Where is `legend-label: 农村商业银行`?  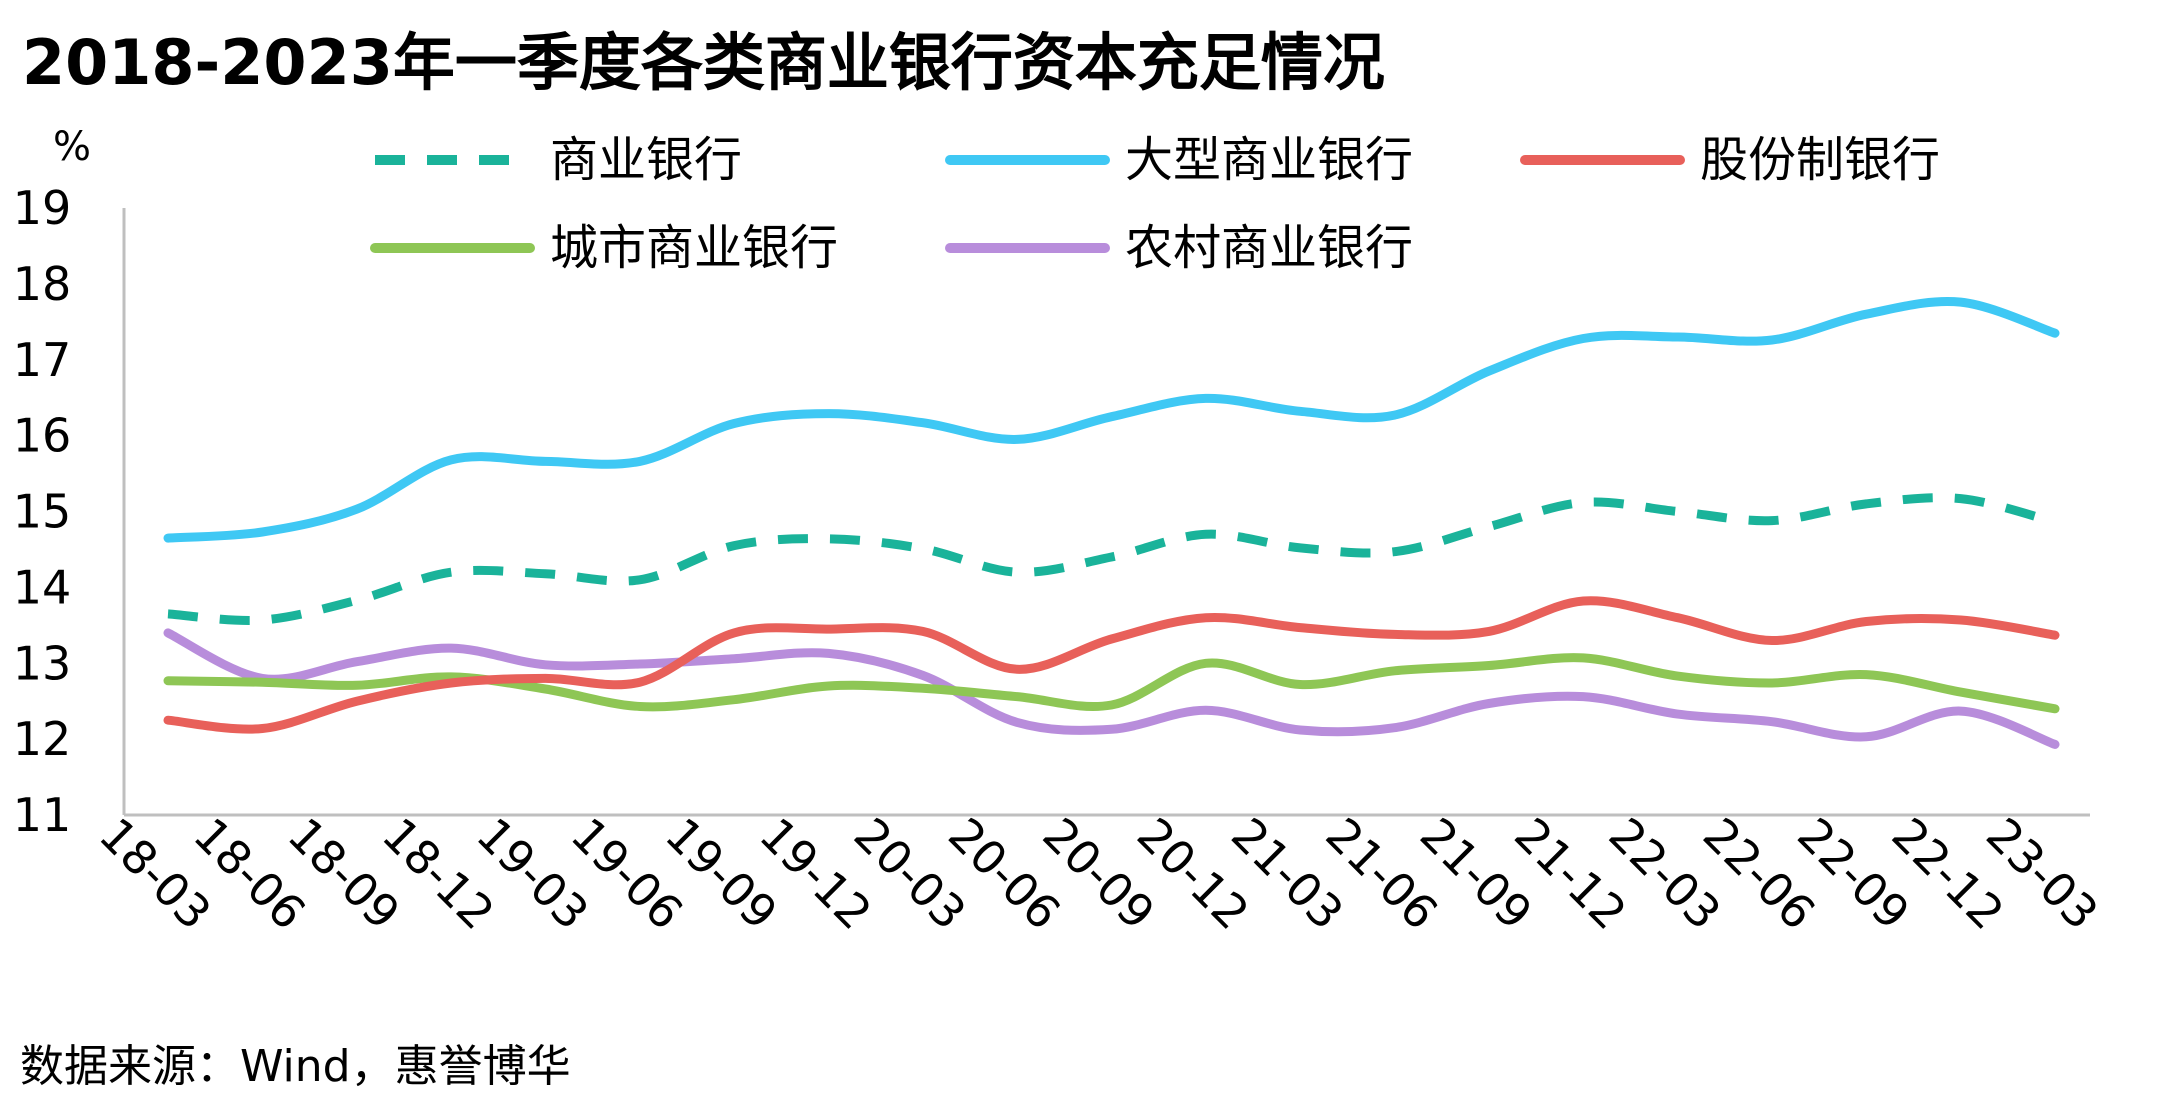 legend-label: 农村商业银行 is located at coordinates (1269, 248).